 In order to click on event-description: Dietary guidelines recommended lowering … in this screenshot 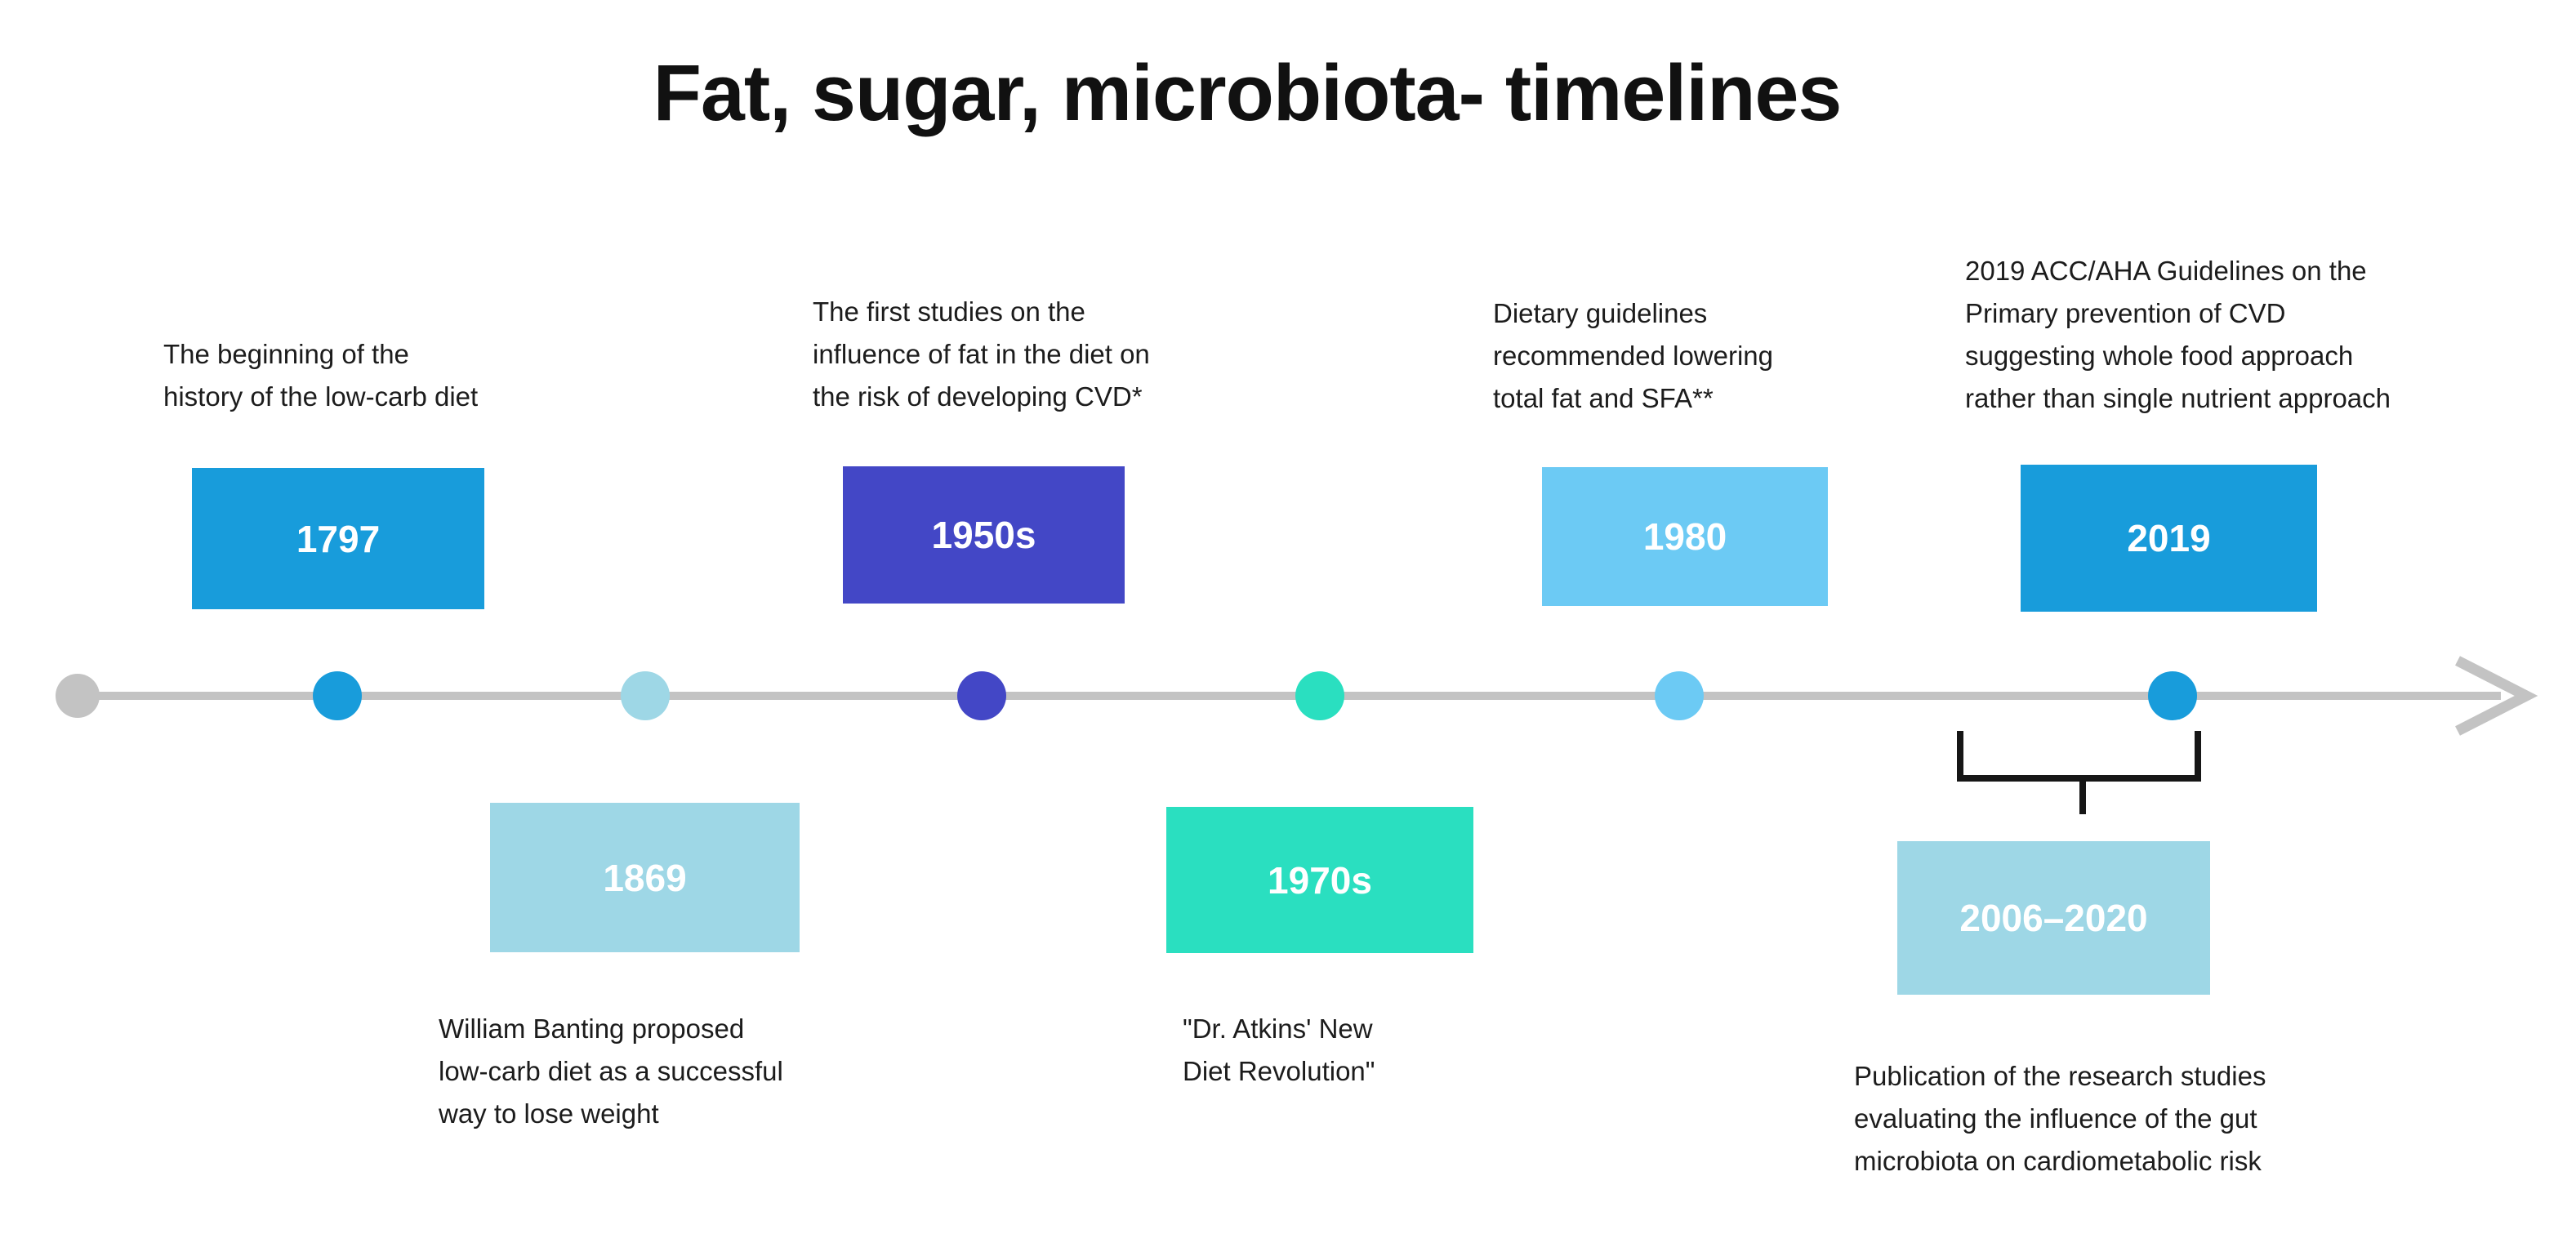, I will do `click(1633, 355)`.